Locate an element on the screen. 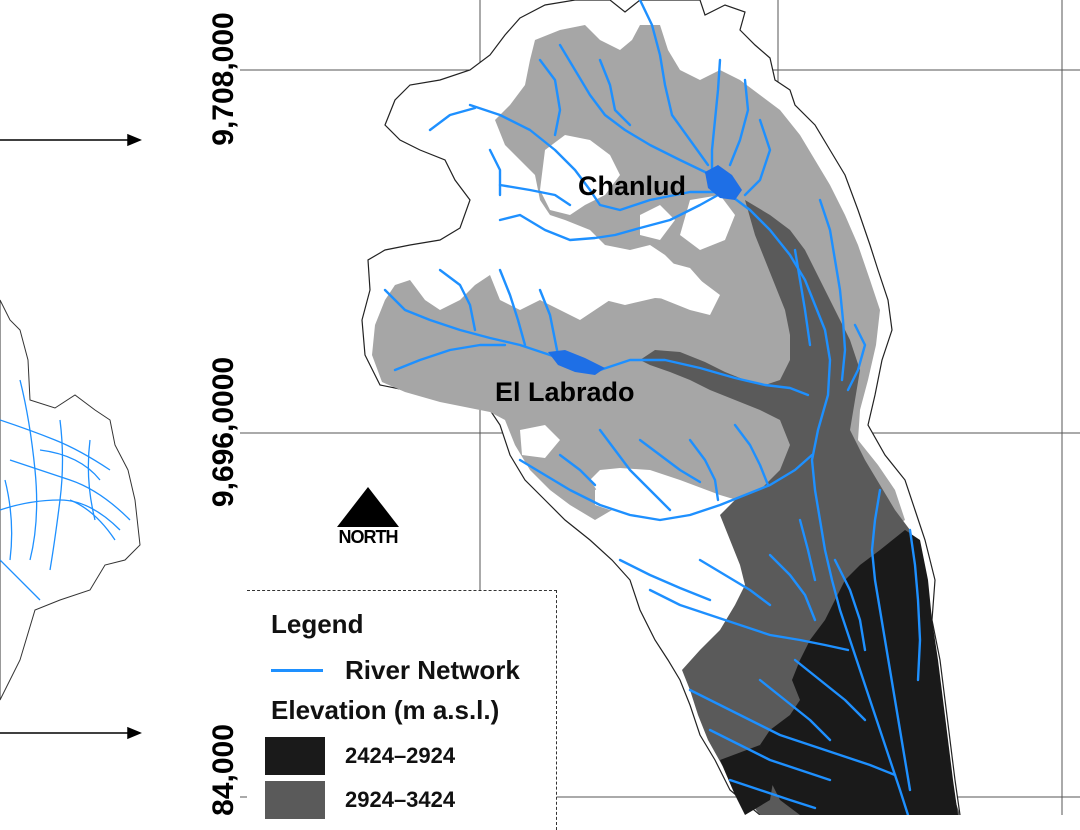  el-labrado-reservoir is located at coordinates (576, 362).